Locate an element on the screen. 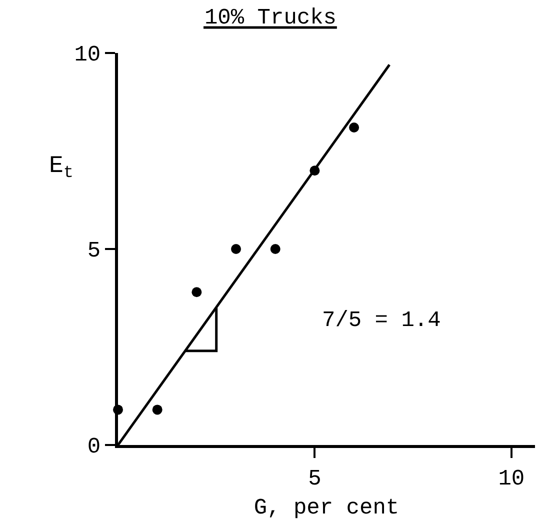  chart-title: 10% Trucks is located at coordinates (270, 17).